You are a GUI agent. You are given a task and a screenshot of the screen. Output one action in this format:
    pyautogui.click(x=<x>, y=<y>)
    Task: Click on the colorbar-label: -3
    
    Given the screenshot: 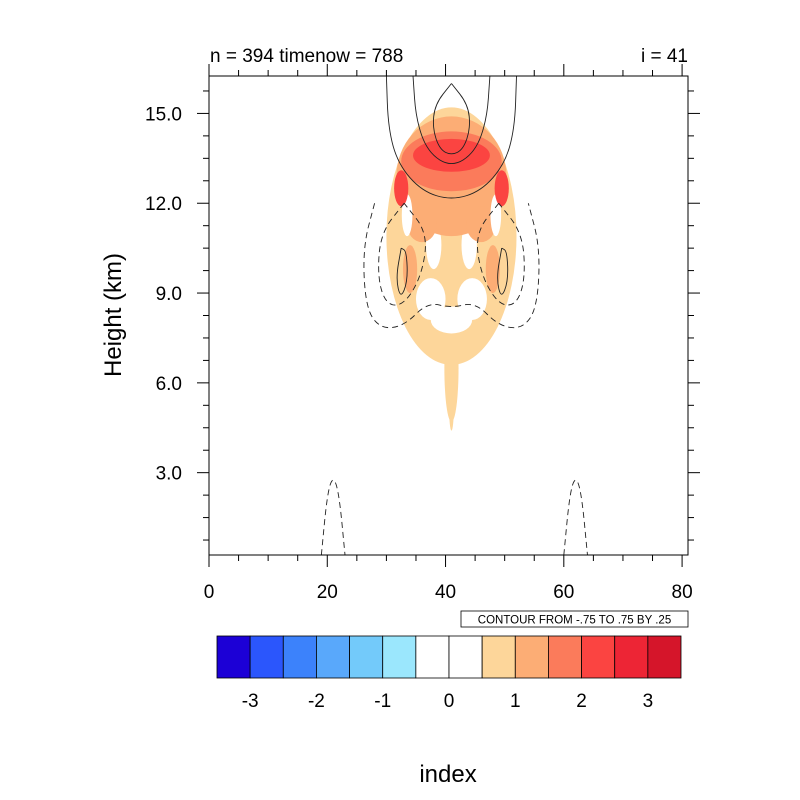 What is the action you would take?
    pyautogui.click(x=250, y=701)
    